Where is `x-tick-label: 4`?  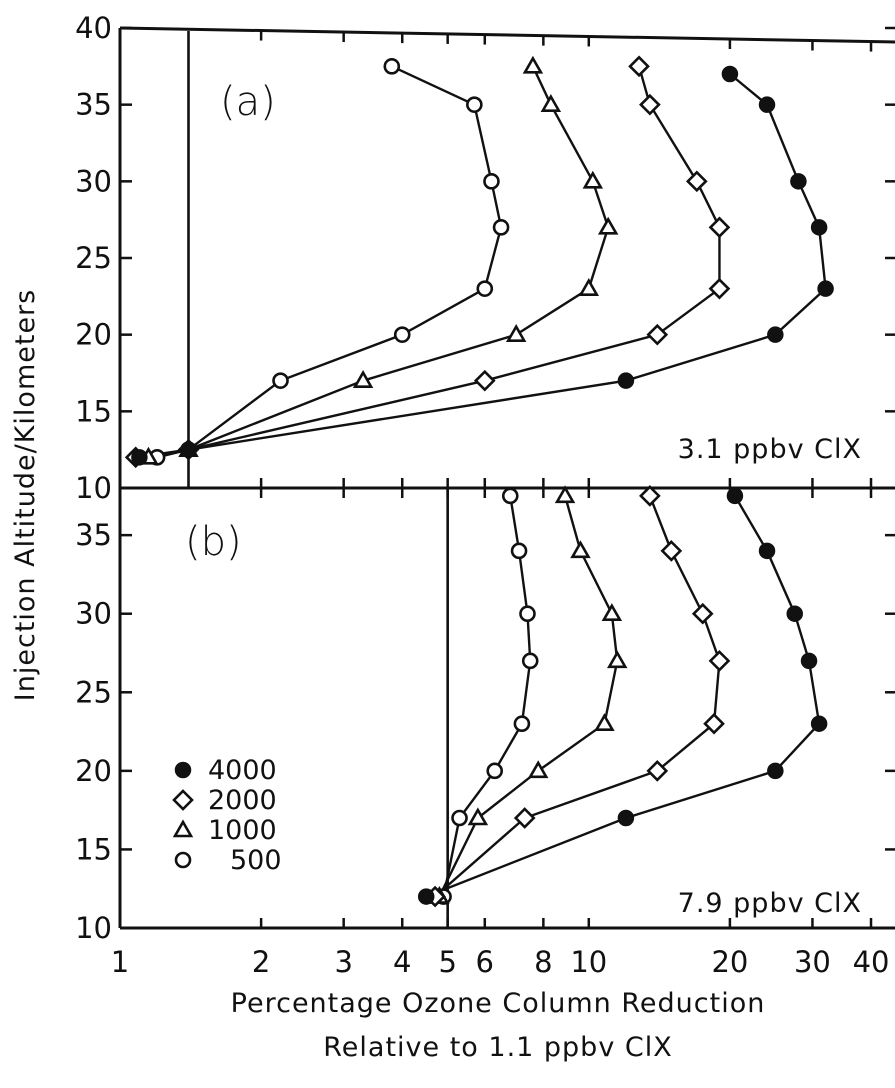
x-tick-label: 4 is located at coordinates (402, 962).